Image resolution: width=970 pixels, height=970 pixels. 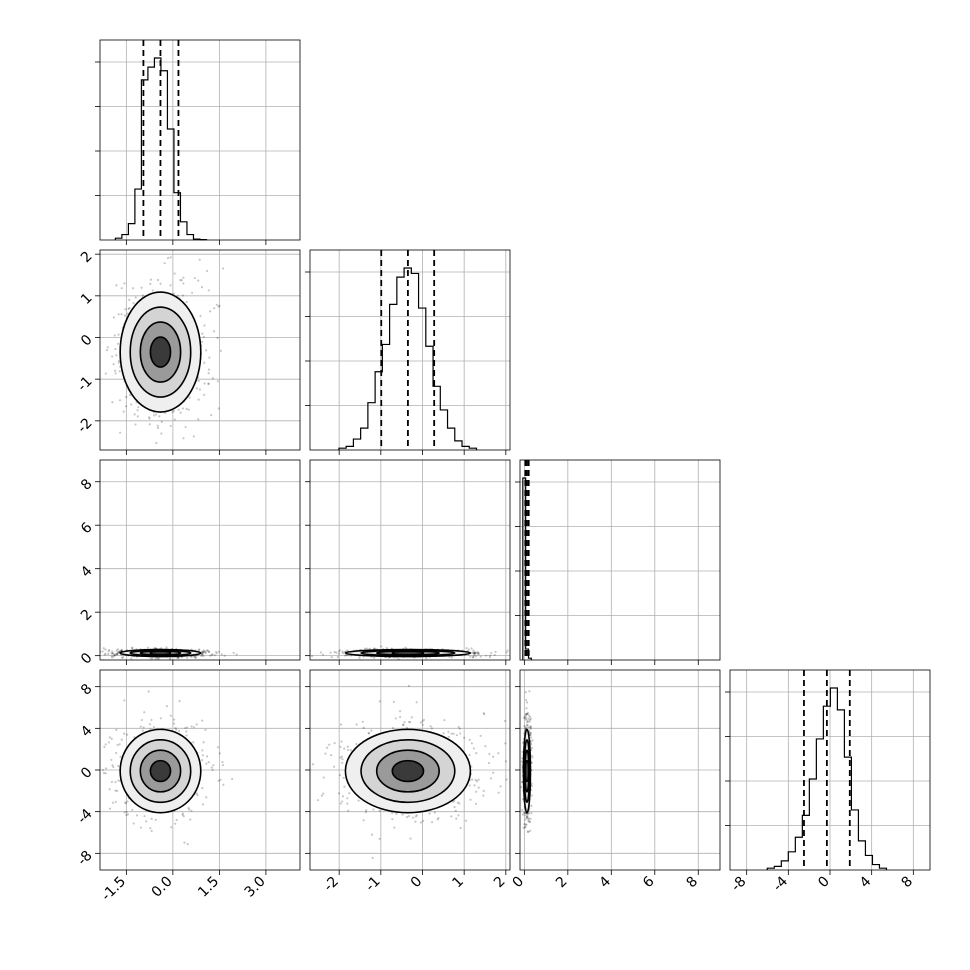 I want to click on x-tick-label: 1.5, so click(x=208, y=887).